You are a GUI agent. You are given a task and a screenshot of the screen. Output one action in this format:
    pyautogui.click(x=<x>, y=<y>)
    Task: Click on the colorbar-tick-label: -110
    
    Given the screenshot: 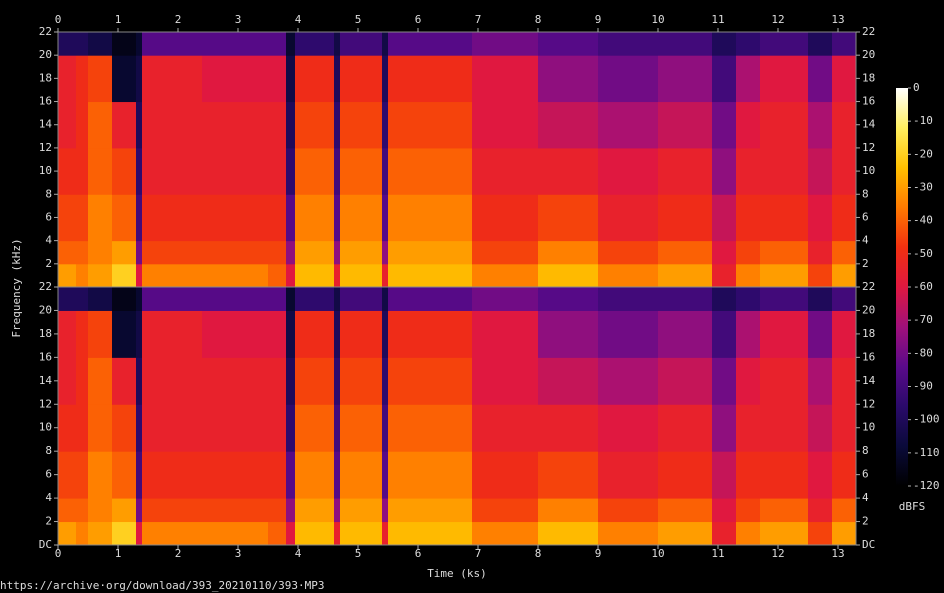 What is the action you would take?
    pyautogui.click(x=926, y=452)
    